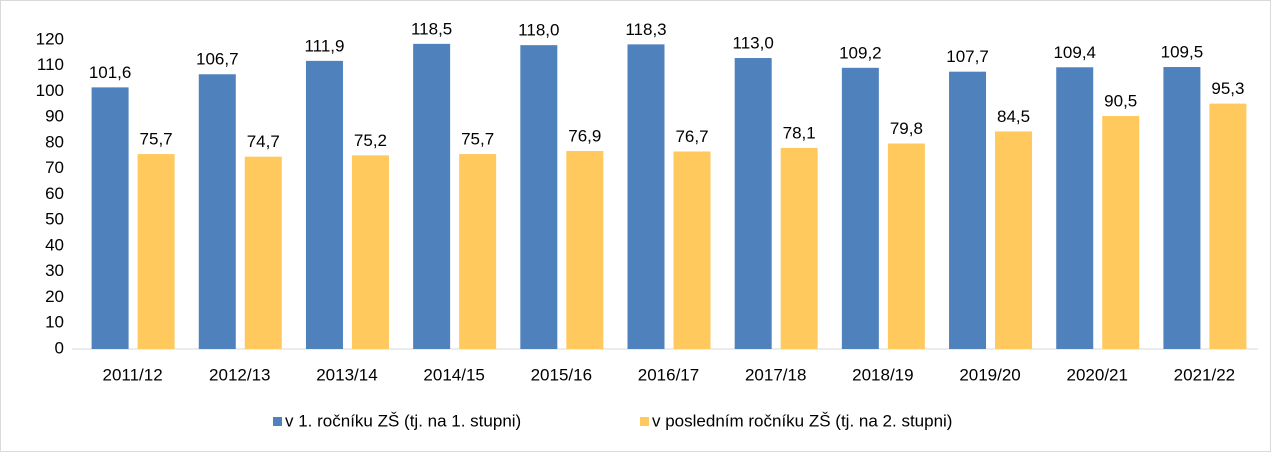  I want to click on x-tick-label: 2019/20, so click(989, 374).